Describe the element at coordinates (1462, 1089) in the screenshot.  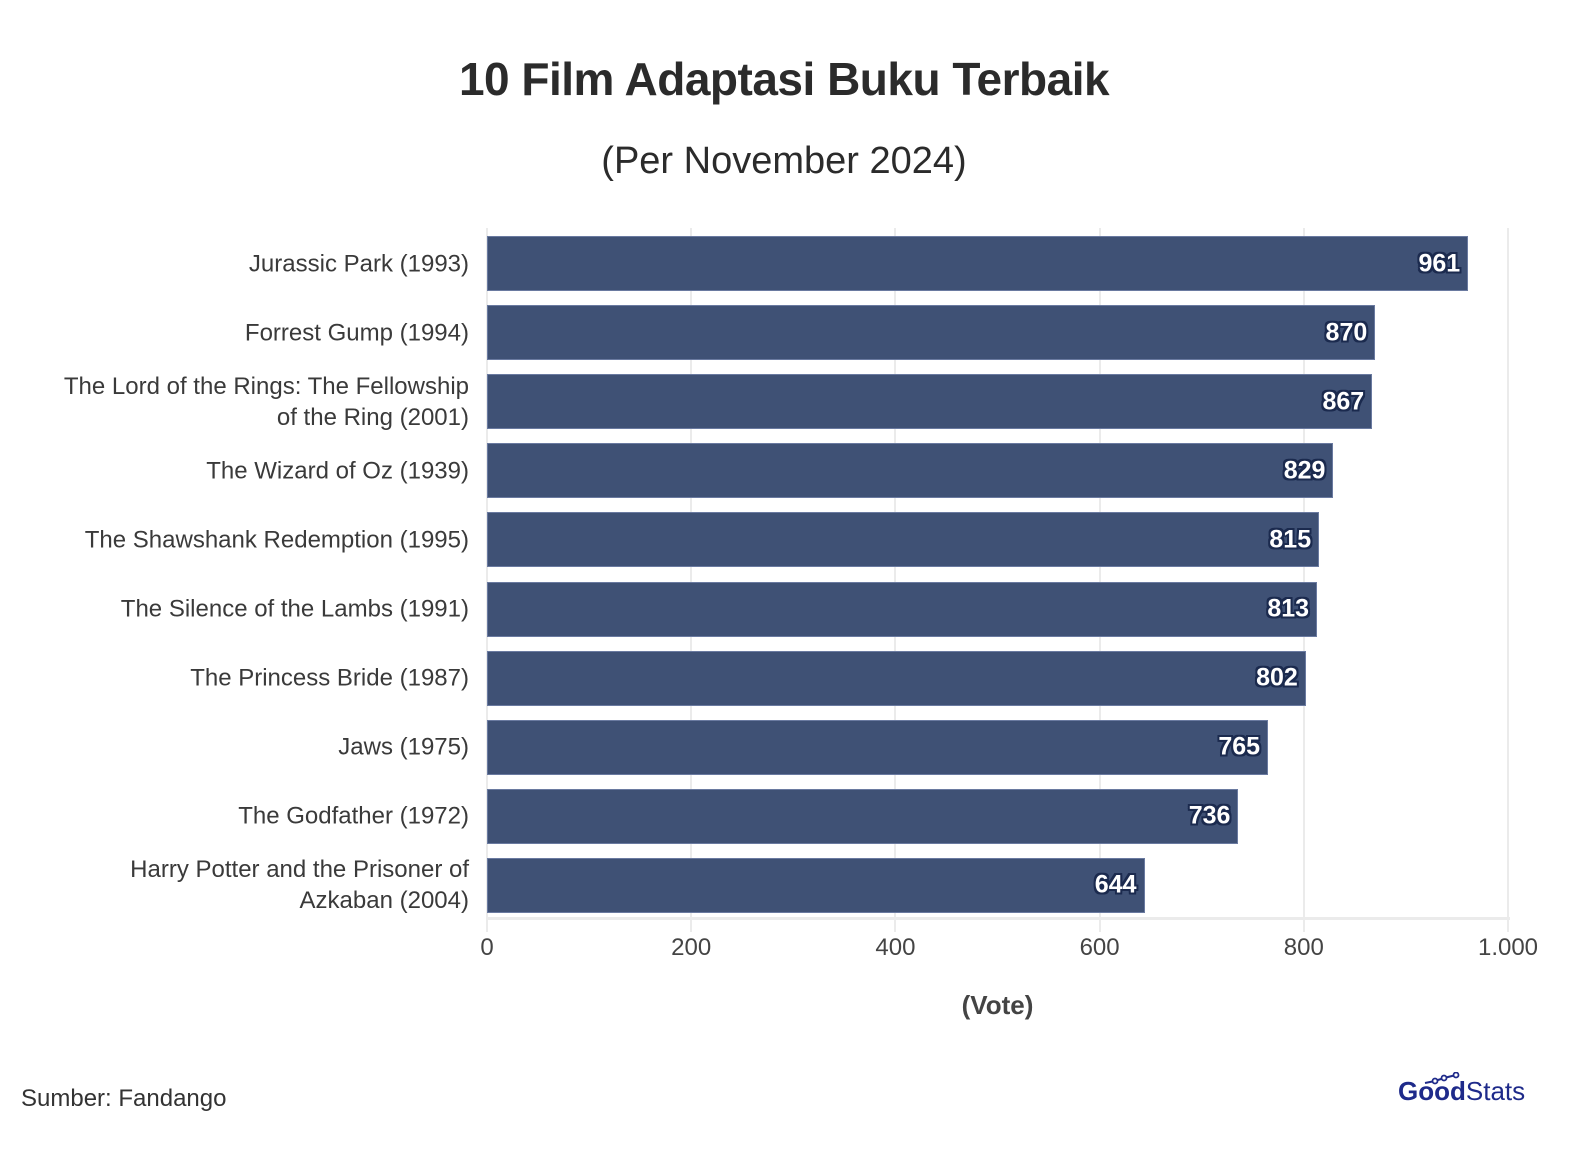
I see `goodstats-logo: GoodStats` at that location.